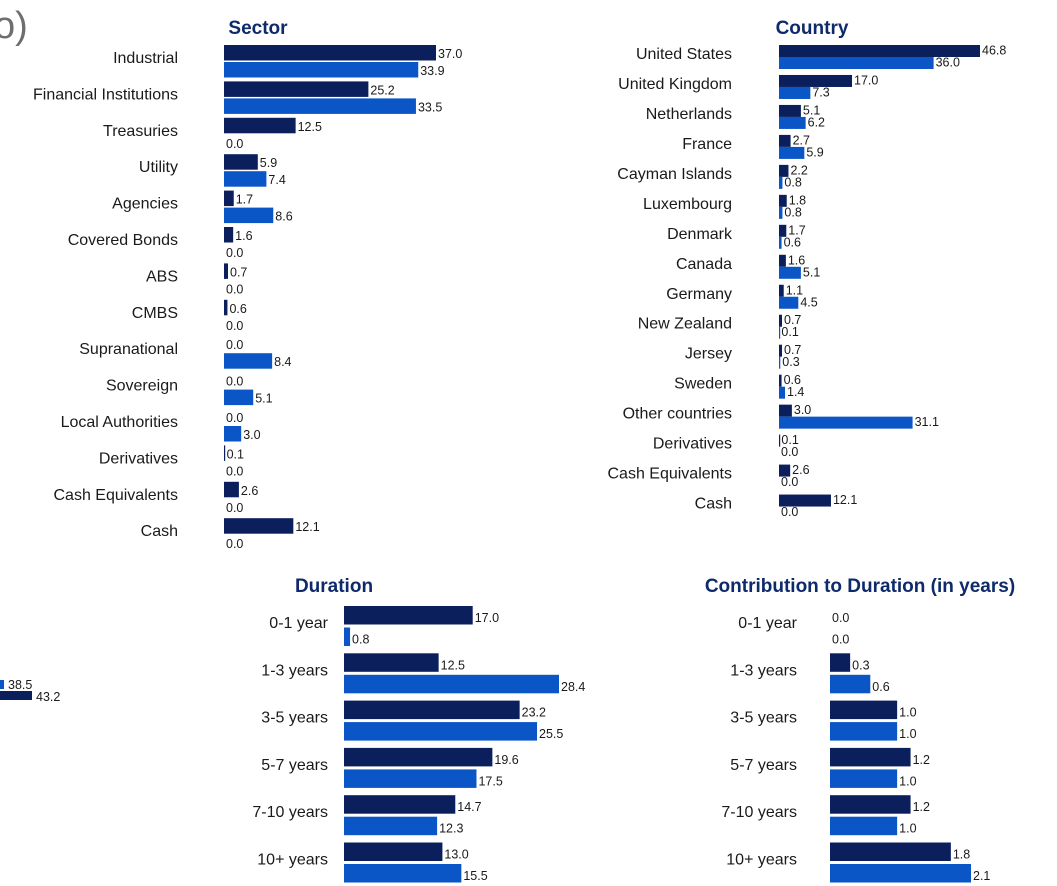  I want to click on category-label: Derivatives, so click(692, 444).